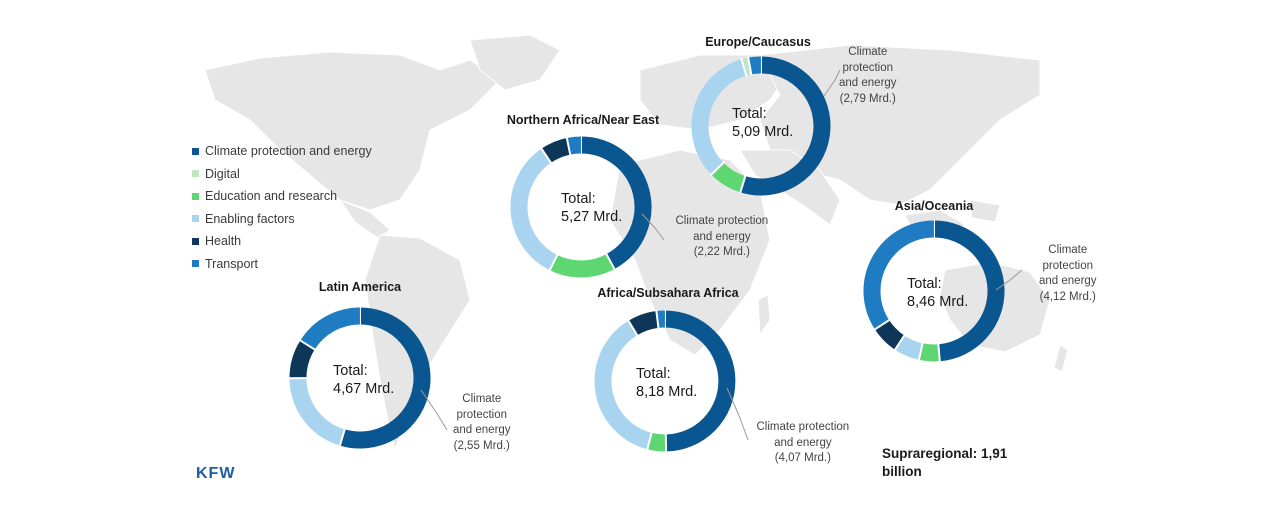 The image size is (1280, 520). I want to click on callout-label: Climate protection and energy (2,79 Mrd.), so click(868, 76).